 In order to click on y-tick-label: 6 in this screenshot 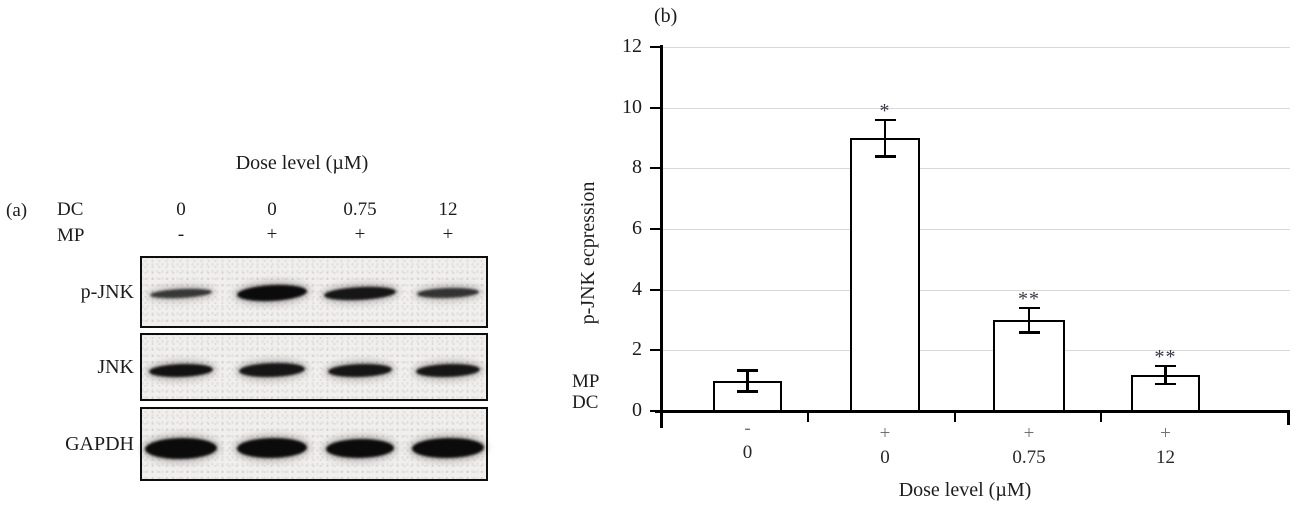, I will do `click(637, 228)`.